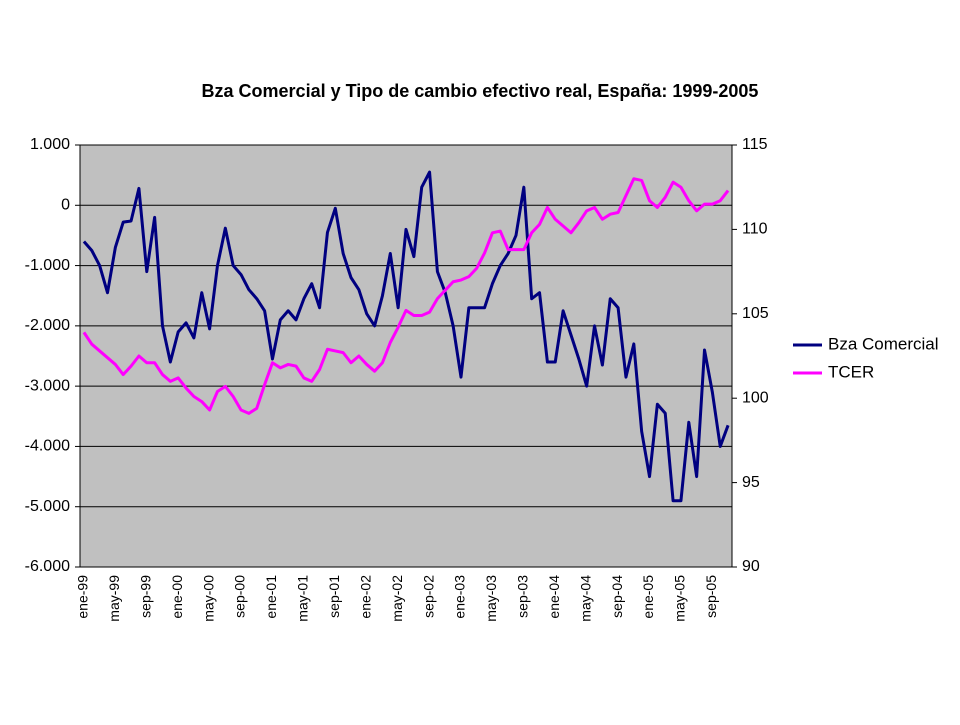  What do you see at coordinates (648, 597) in the screenshot?
I see `x-tick-label: ene-05` at bounding box center [648, 597].